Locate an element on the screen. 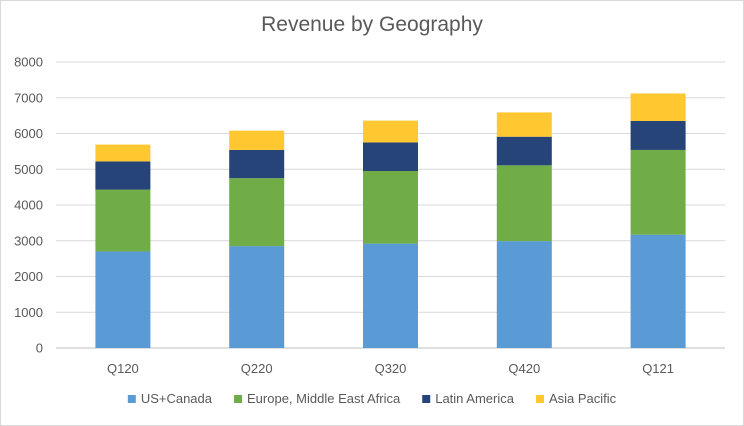 The image size is (744, 426). x-tick-label: Q120 is located at coordinates (123, 368).